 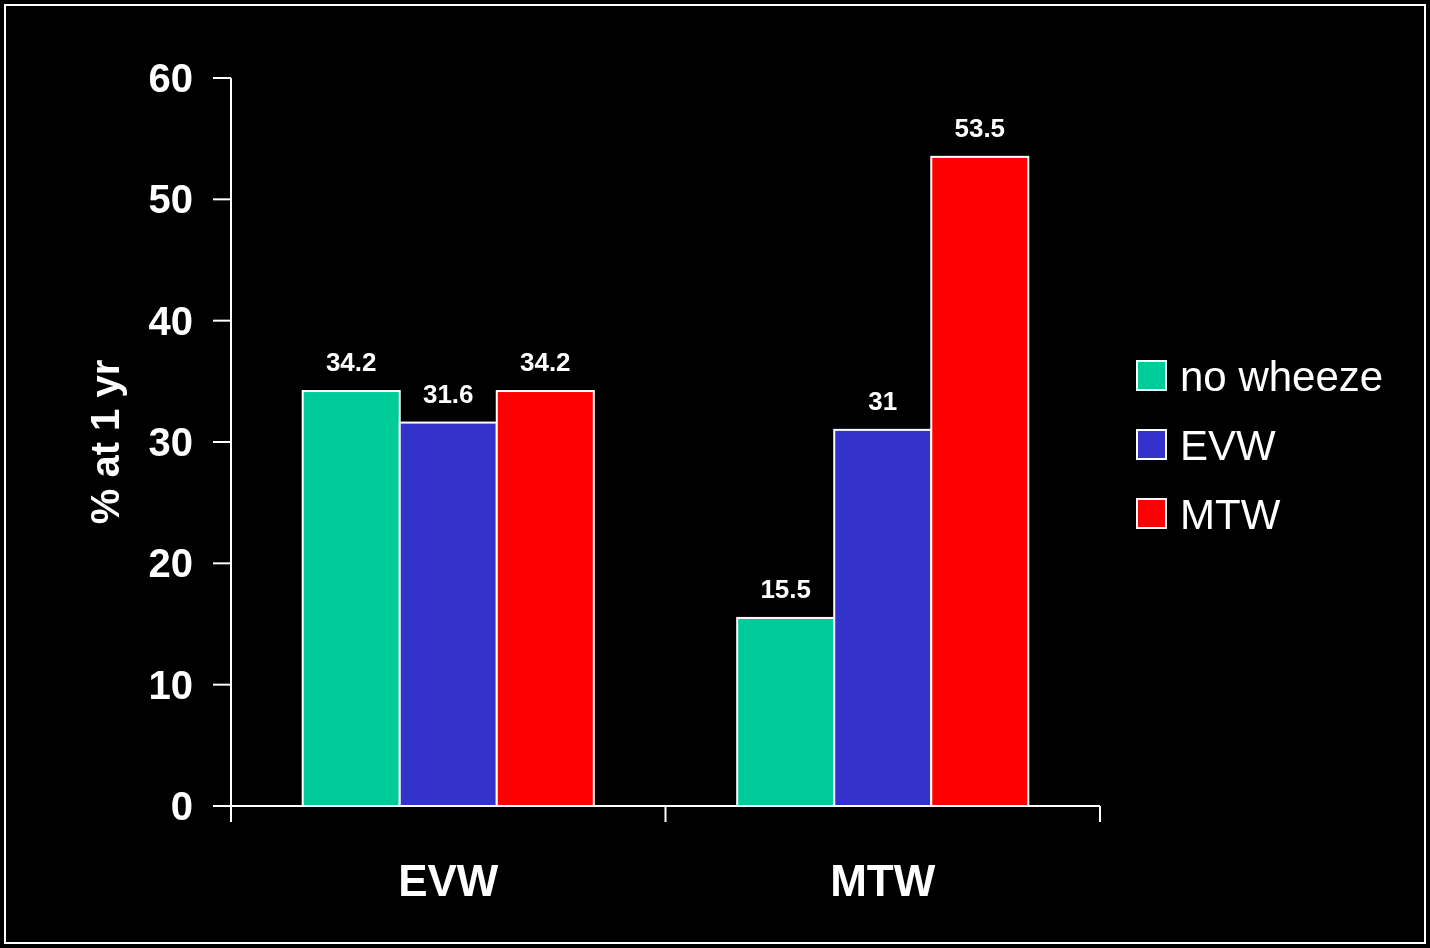 What do you see at coordinates (170, 78) in the screenshot?
I see `y-tick-label: 60` at bounding box center [170, 78].